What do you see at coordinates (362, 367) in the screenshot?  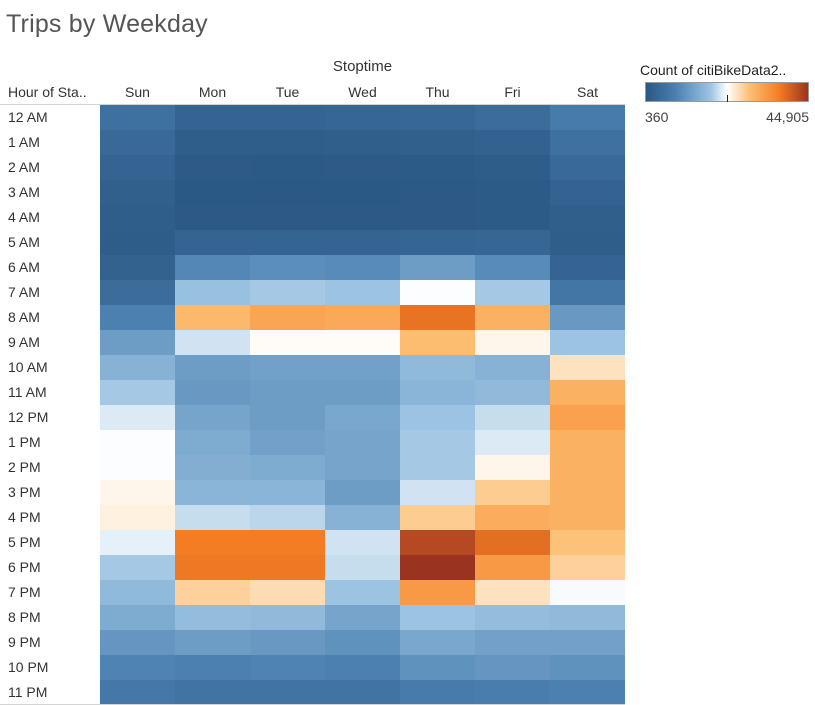 I see `heatmap-cell-10am-wed` at bounding box center [362, 367].